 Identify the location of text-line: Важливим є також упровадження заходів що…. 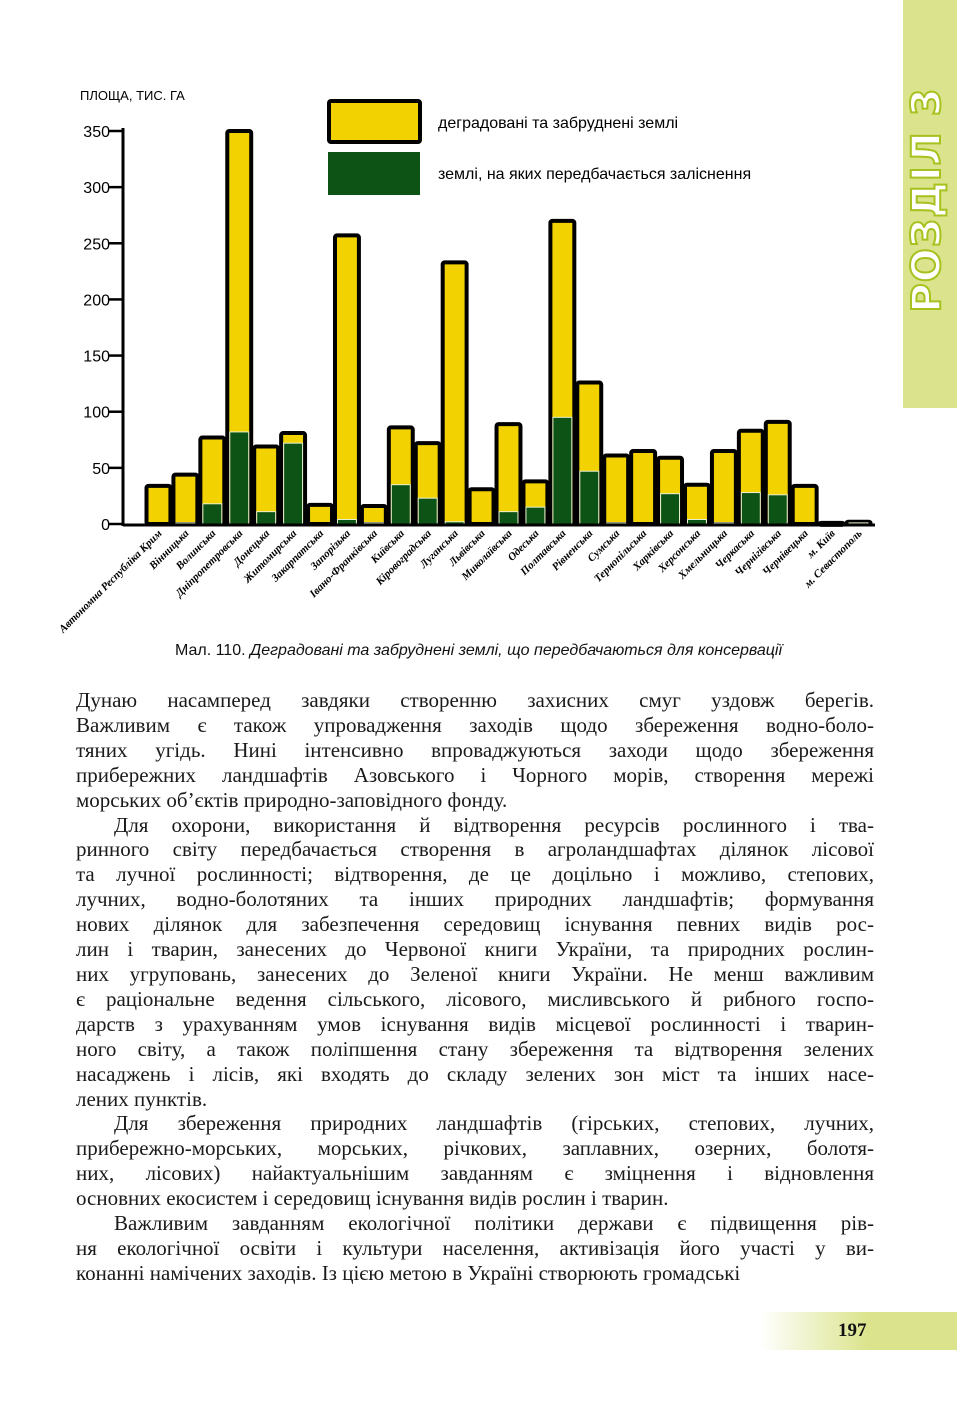
(475, 724).